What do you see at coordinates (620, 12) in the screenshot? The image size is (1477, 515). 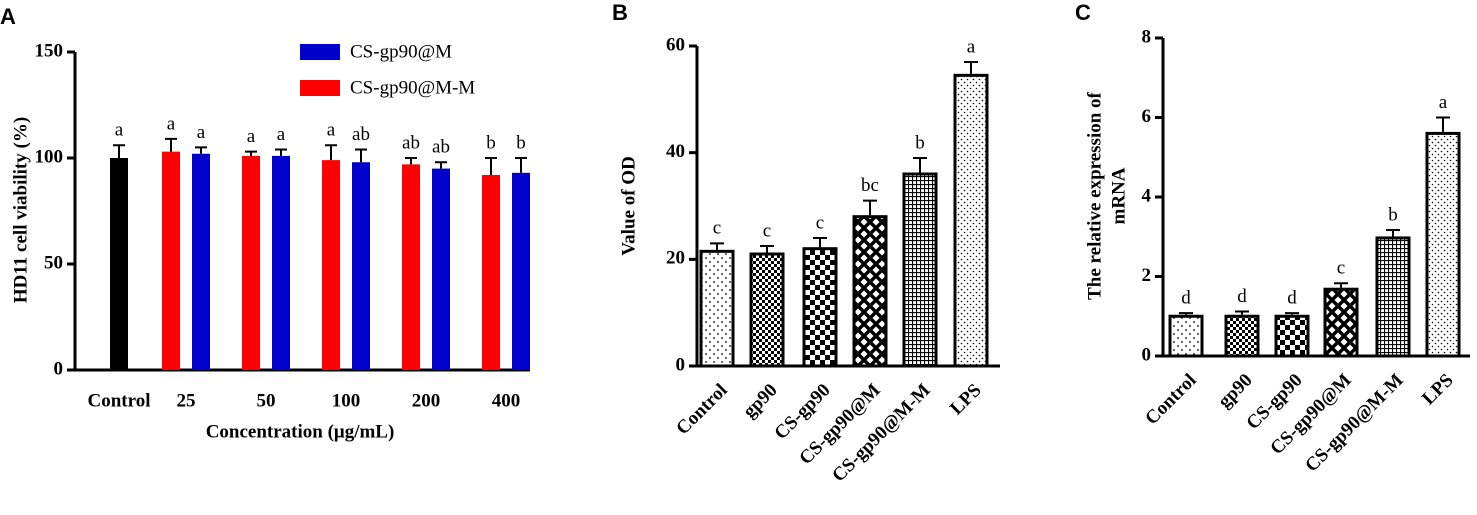 I see `panel-label: B` at bounding box center [620, 12].